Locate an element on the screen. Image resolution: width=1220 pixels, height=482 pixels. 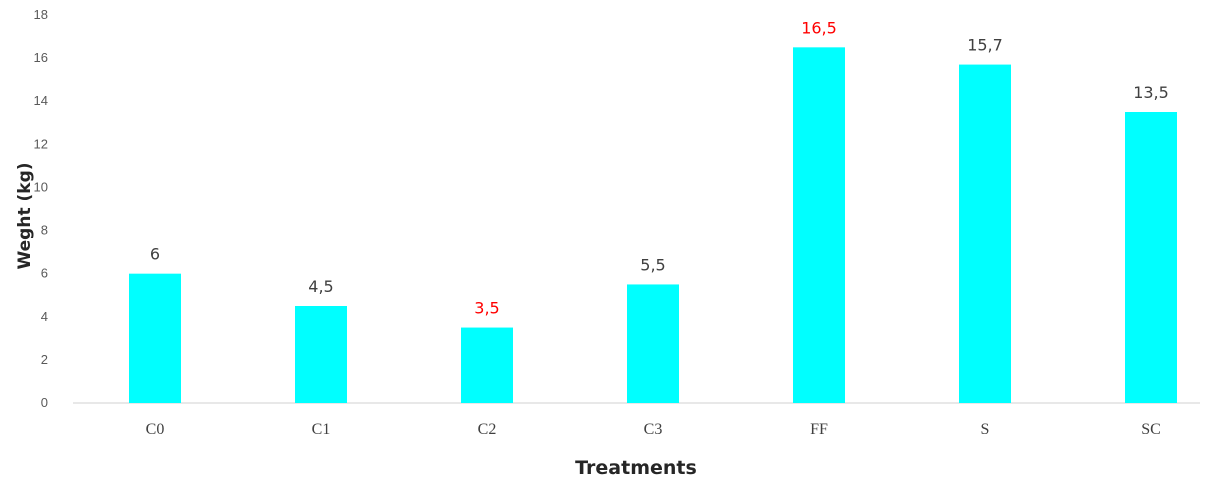
y-tick-label: 12 is located at coordinates (41, 143).